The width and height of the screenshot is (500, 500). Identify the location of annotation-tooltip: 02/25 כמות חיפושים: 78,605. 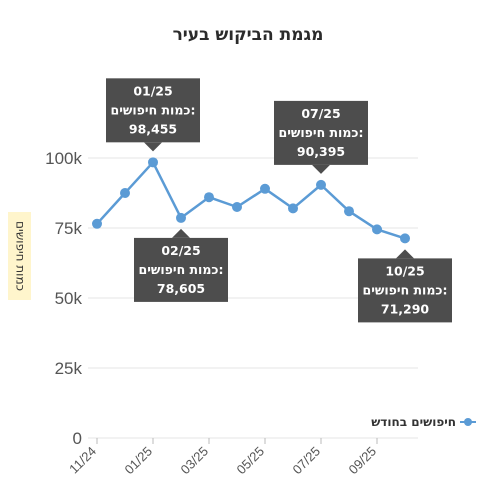
(181, 265).